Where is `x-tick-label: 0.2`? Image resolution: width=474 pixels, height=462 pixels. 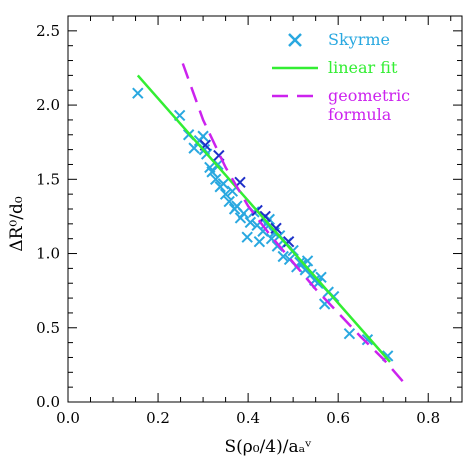
x-tick-label: 0.2 is located at coordinates (158, 418).